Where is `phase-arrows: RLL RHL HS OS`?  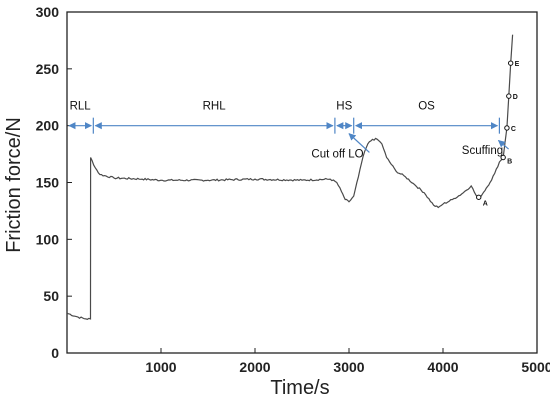 phase-arrows: RLL RHL HS OS is located at coordinates (284, 117).